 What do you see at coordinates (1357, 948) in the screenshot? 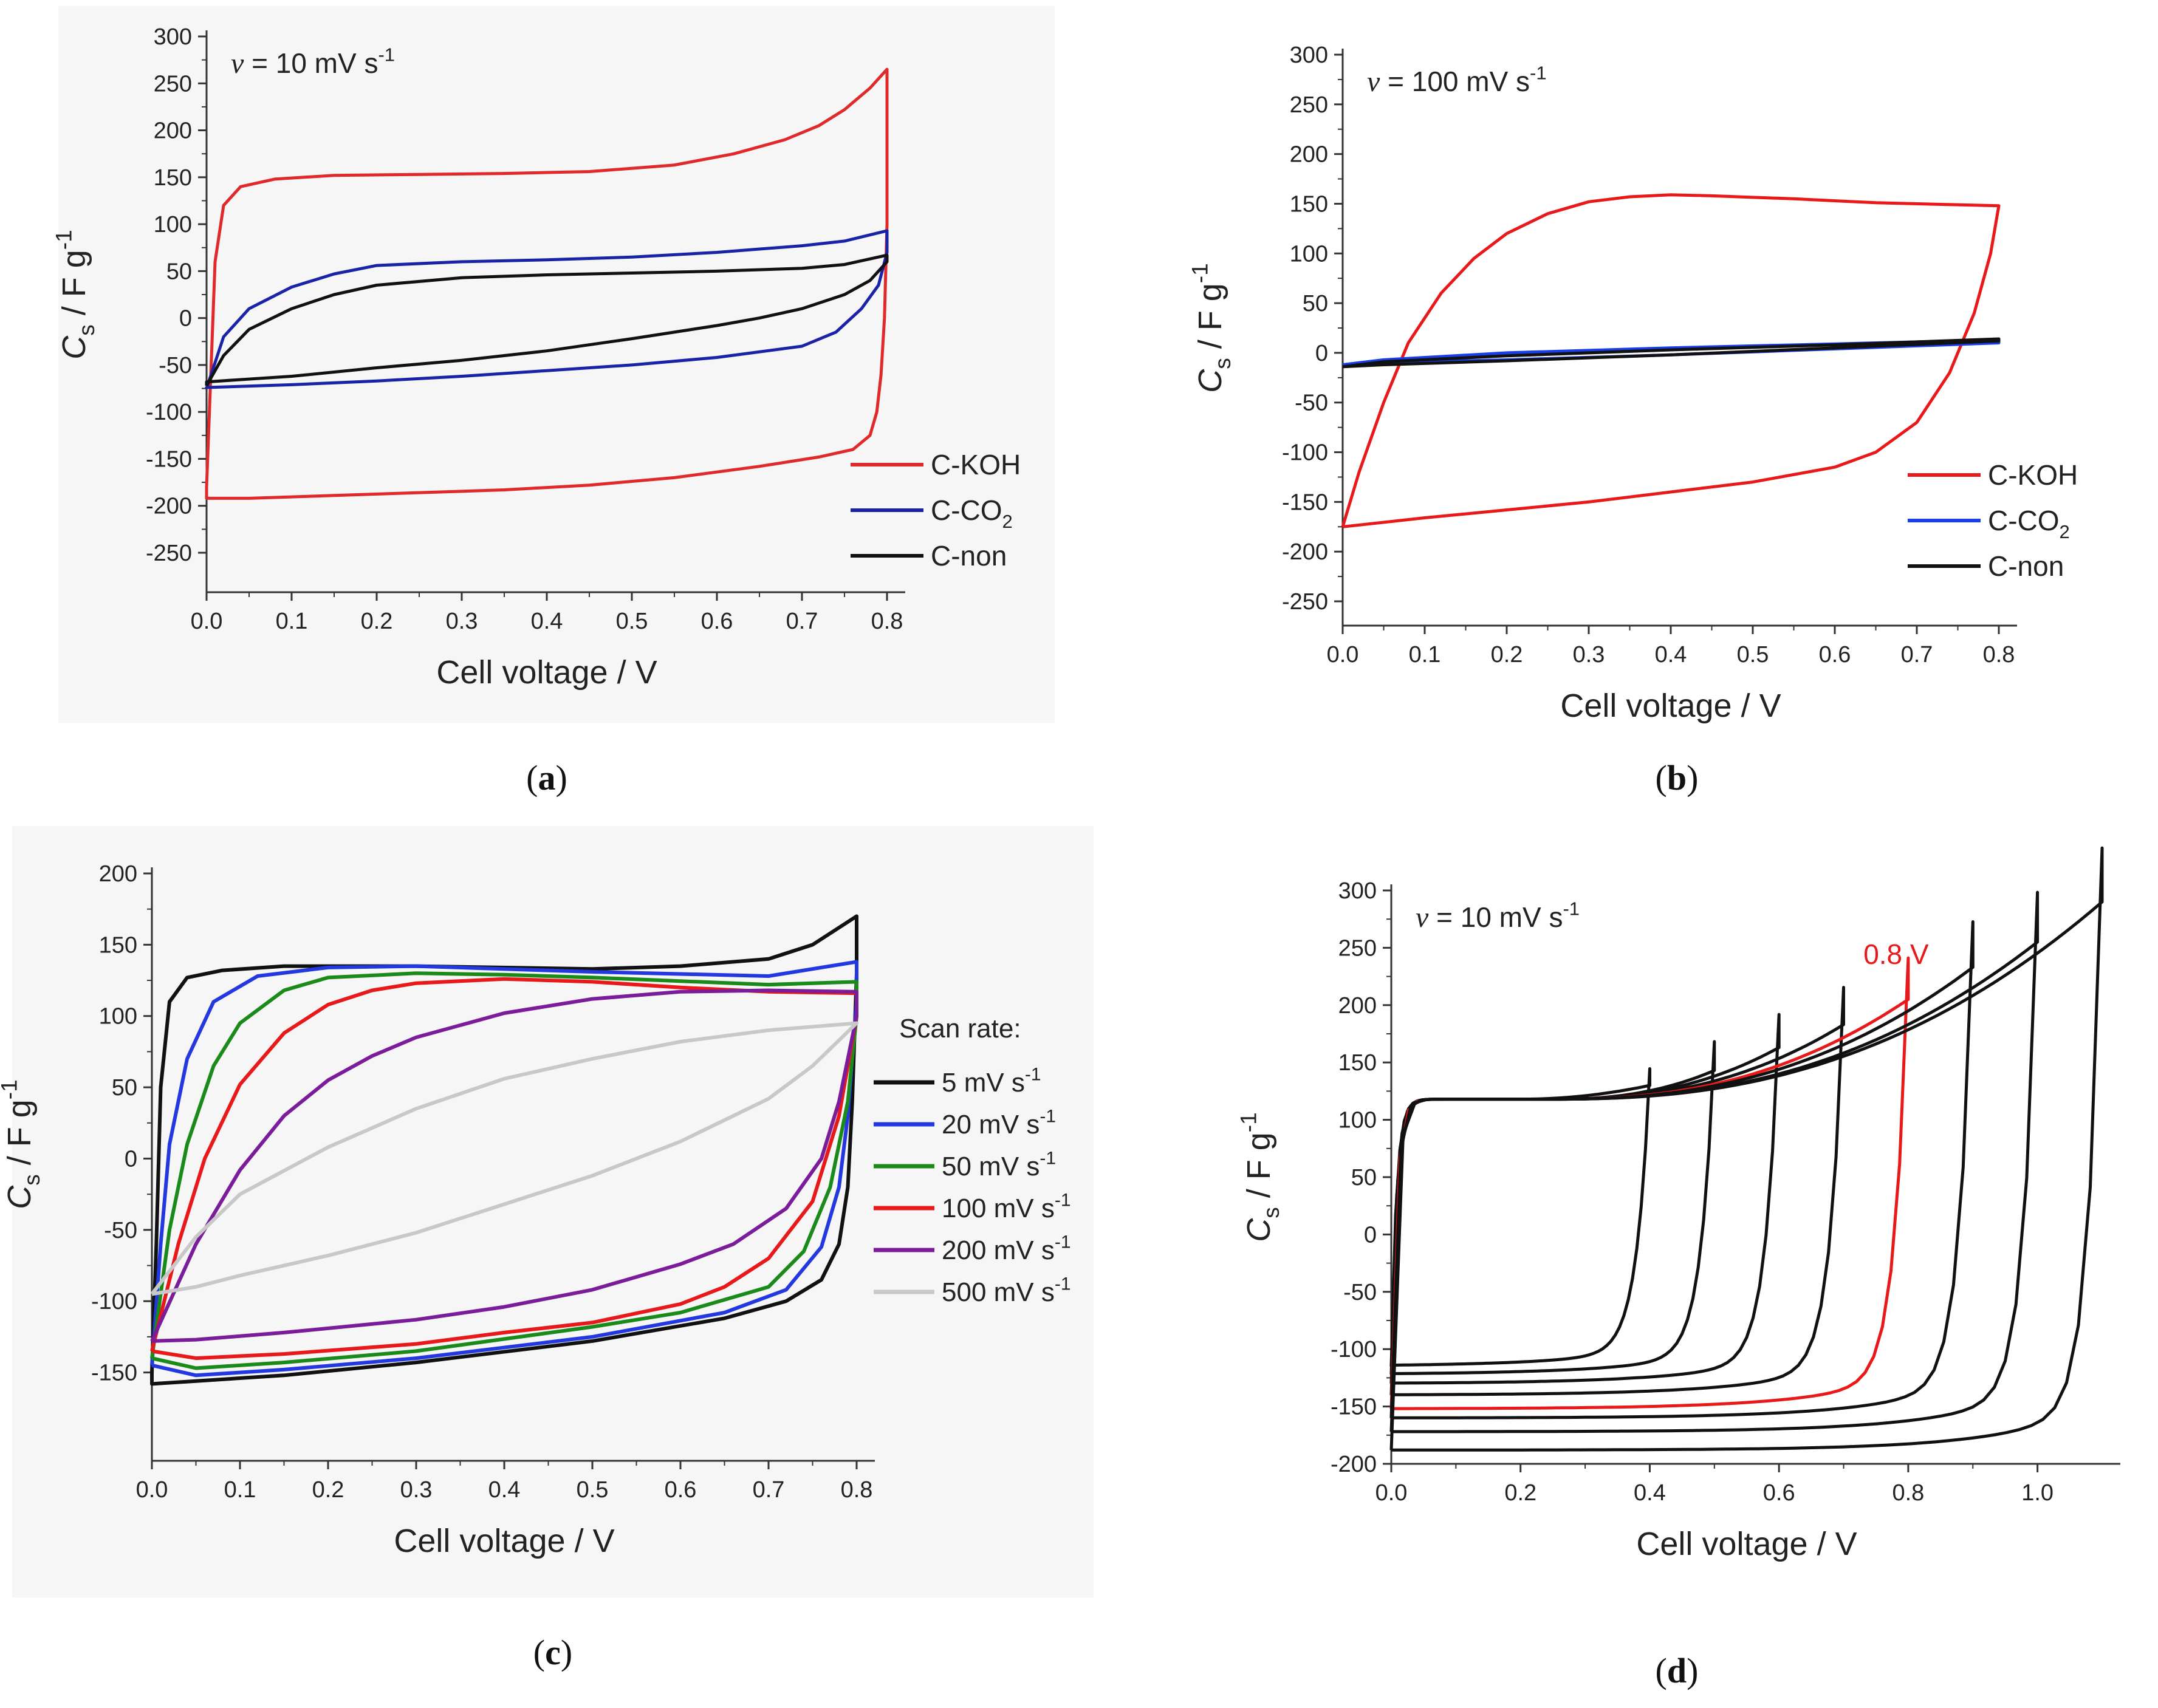
I see `y-tick-label: 250` at bounding box center [1357, 948].